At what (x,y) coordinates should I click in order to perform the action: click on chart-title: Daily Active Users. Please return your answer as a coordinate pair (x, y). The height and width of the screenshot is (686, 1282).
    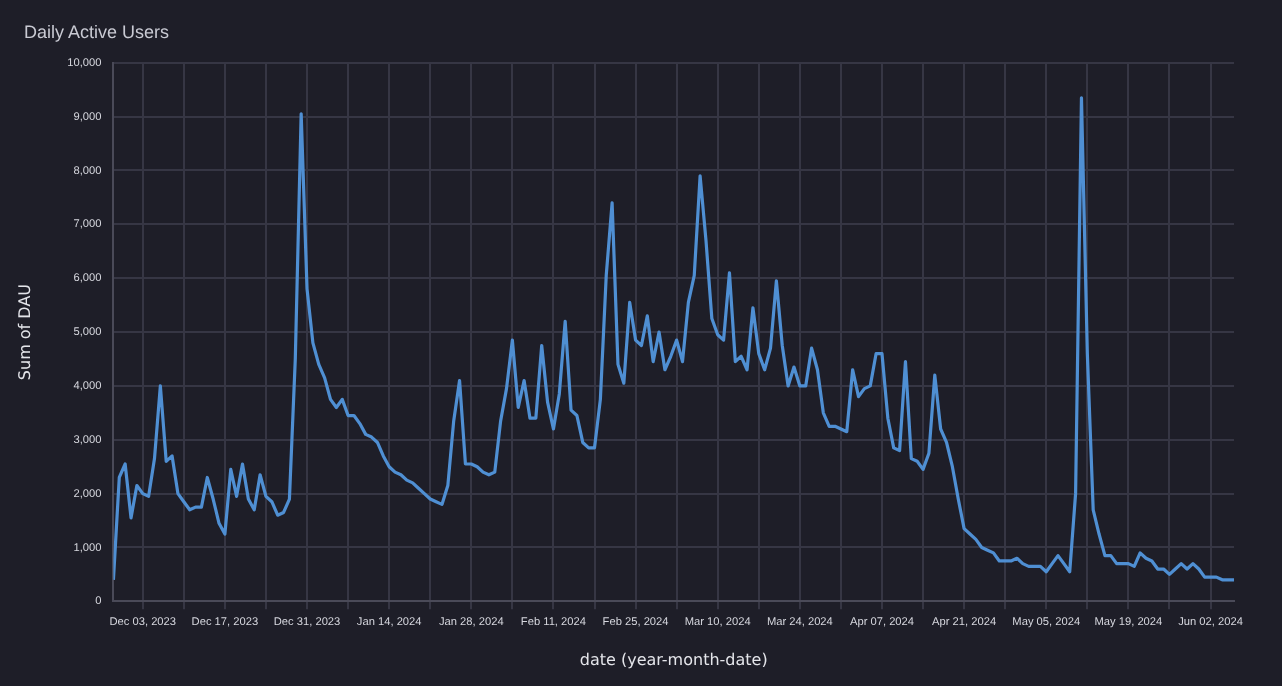
    Looking at the image, I should click on (97, 32).